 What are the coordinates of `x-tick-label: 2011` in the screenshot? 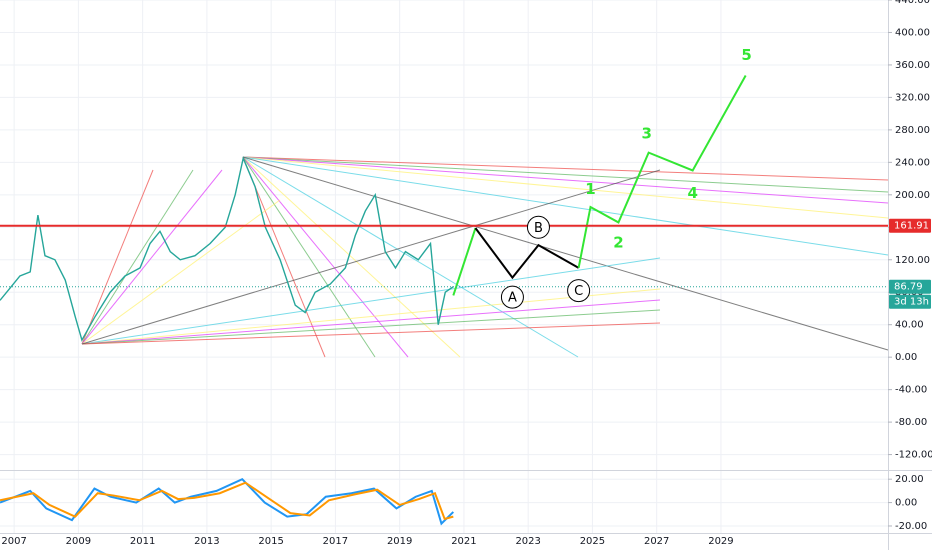 It's located at (142, 541).